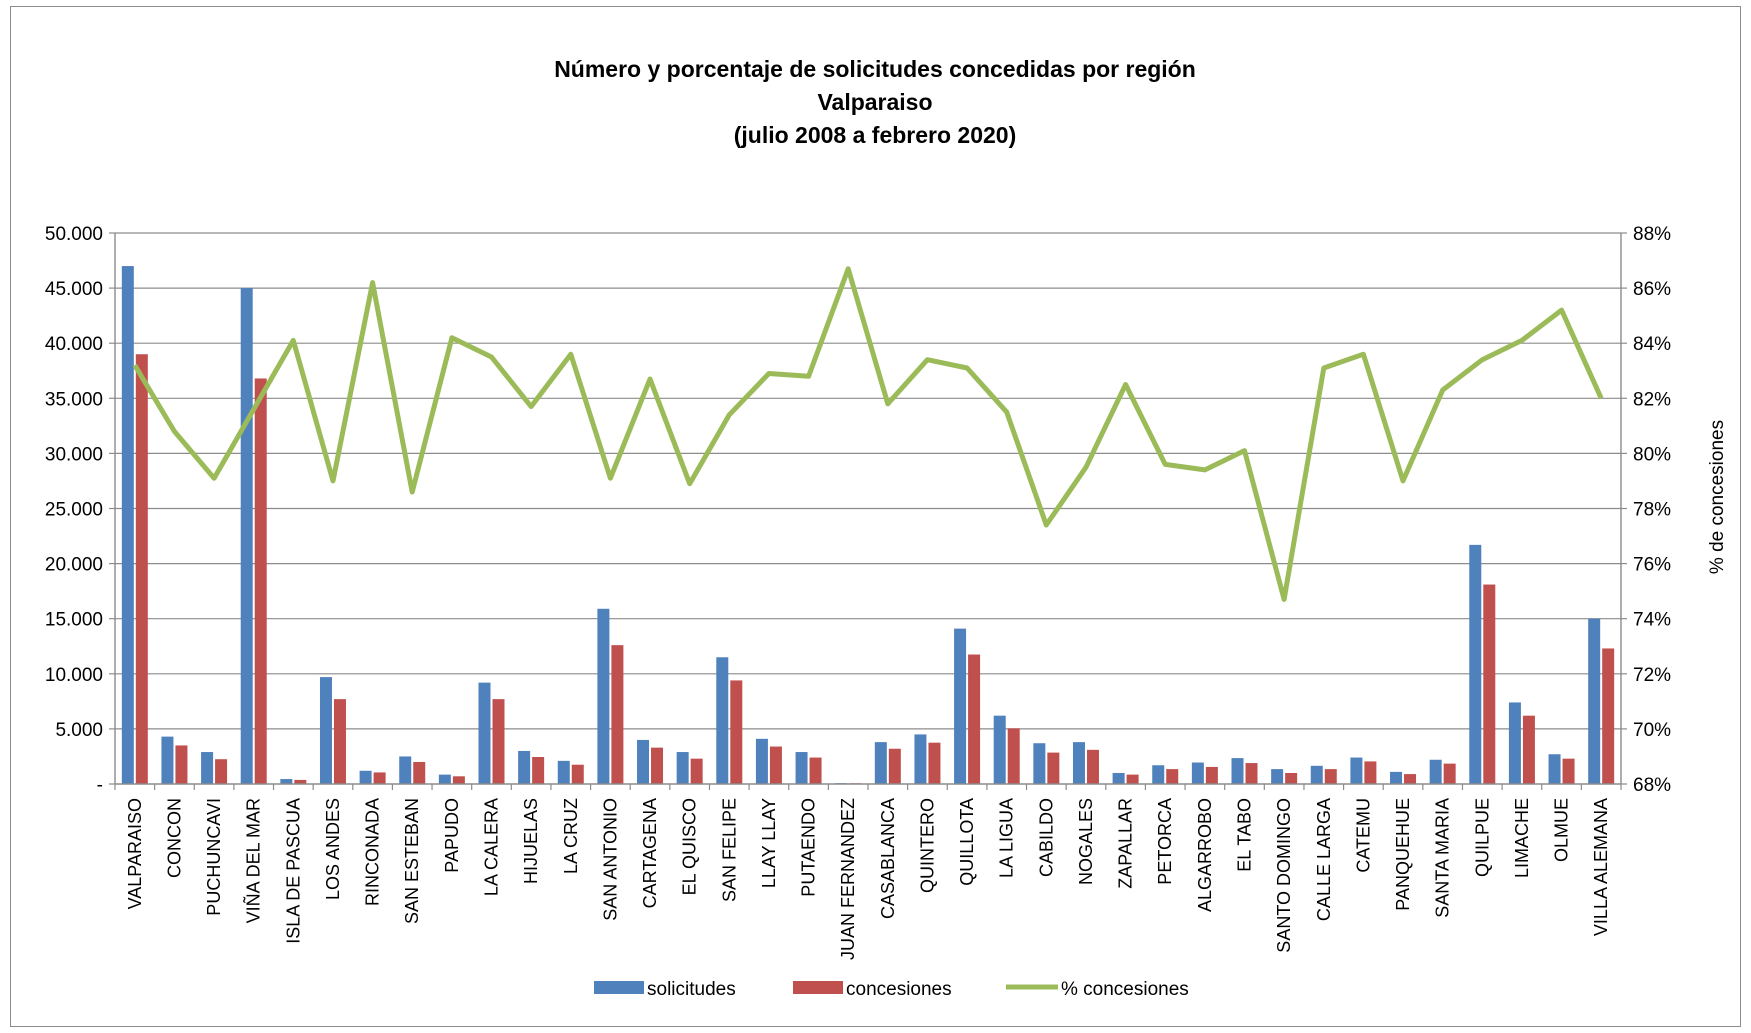 This screenshot has width=1751, height=1033. Describe the element at coordinates (1125, 989) in the screenshot. I see `legend-label: % concesiones` at that location.